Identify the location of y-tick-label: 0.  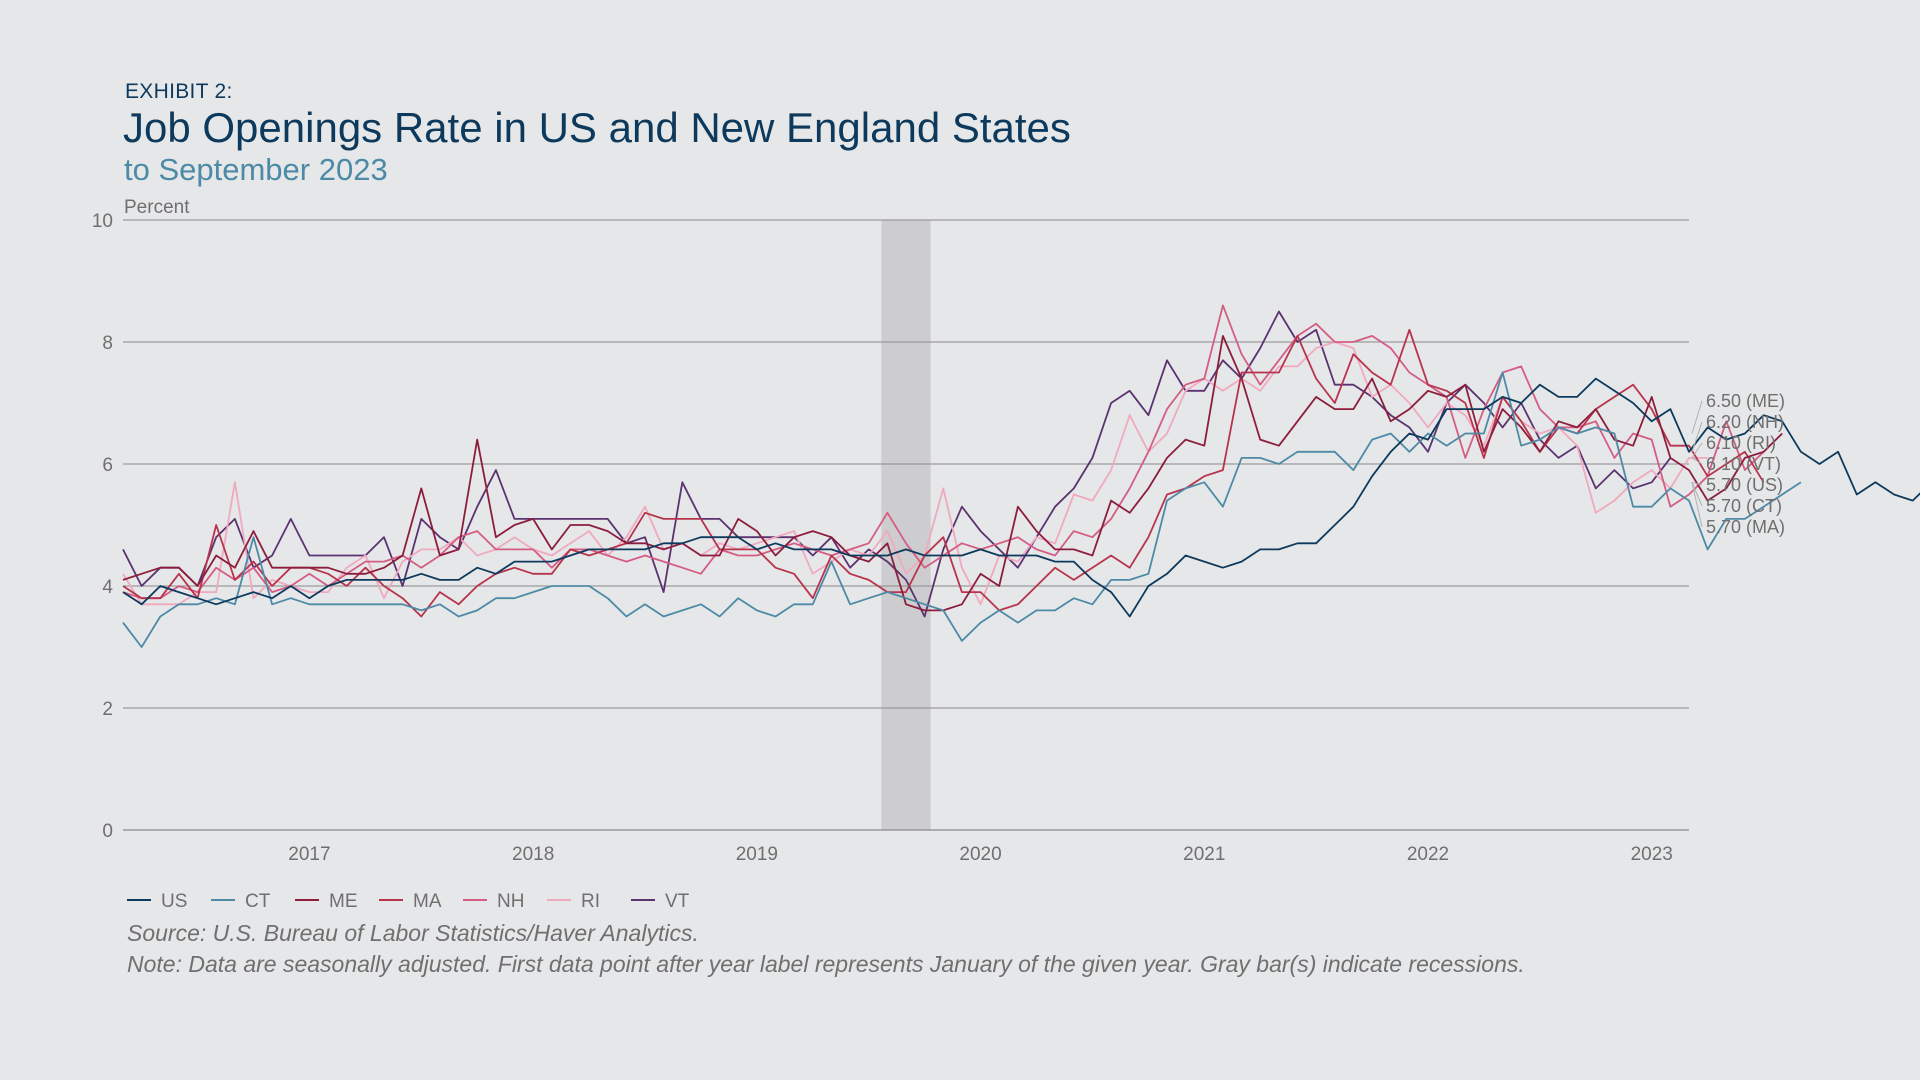
(107, 831).